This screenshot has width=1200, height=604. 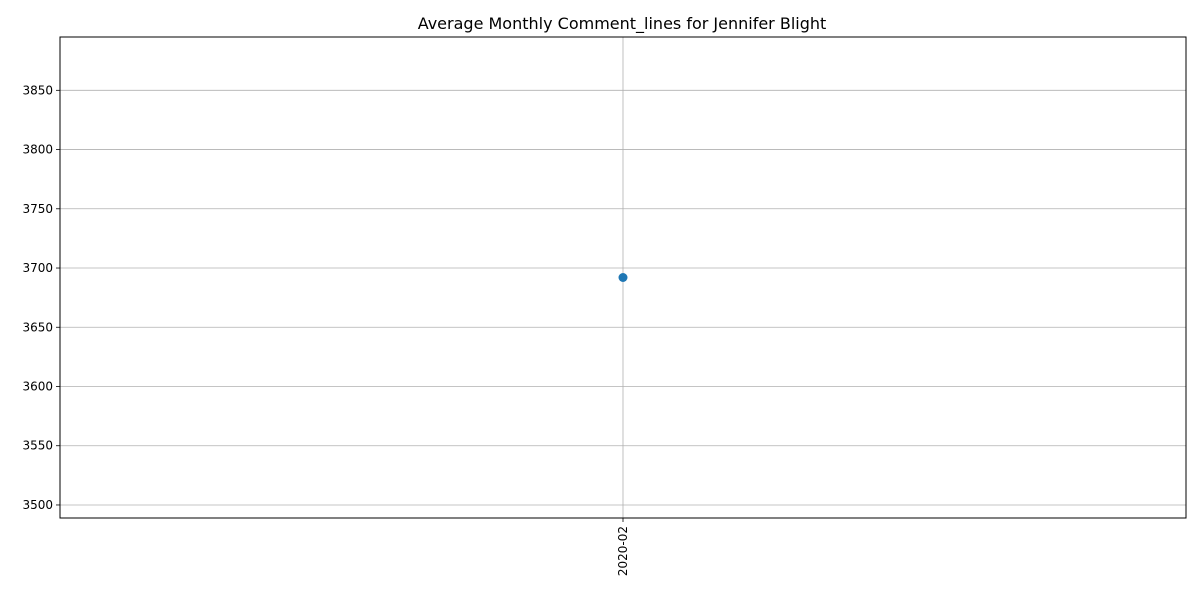 I want to click on data-series, so click(x=623, y=277).